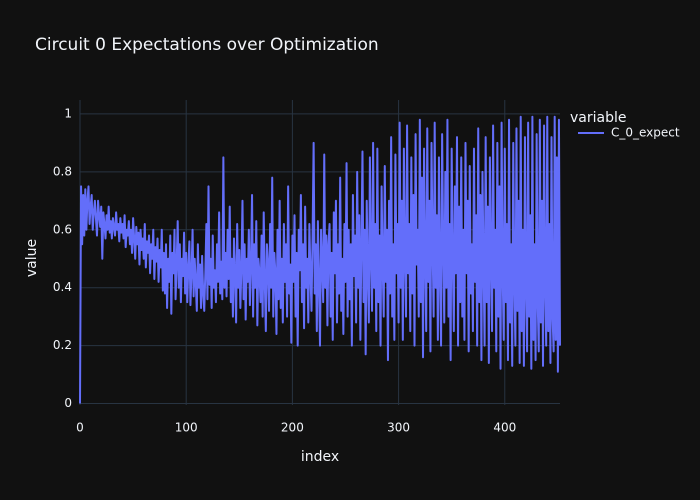 This screenshot has width=700, height=500. What do you see at coordinates (62, 171) in the screenshot?
I see `y-tick-label: 0.8` at bounding box center [62, 171].